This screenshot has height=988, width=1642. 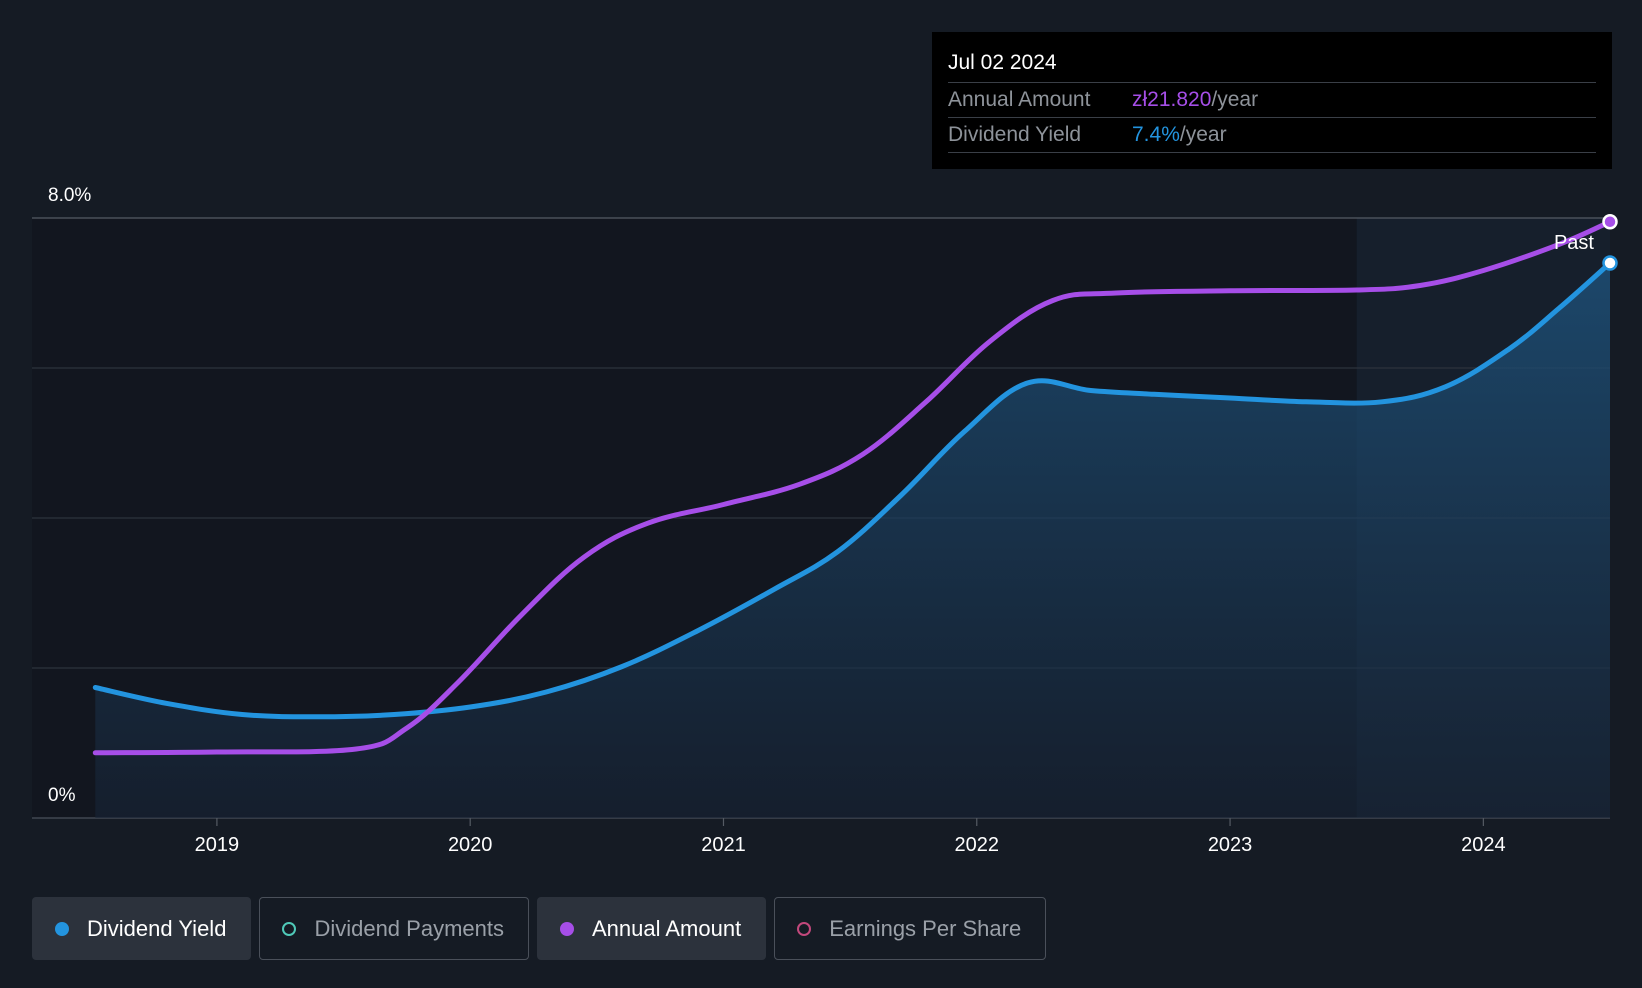 What do you see at coordinates (1172, 99) in the screenshot?
I see `tooltip-value: zł21.820` at bounding box center [1172, 99].